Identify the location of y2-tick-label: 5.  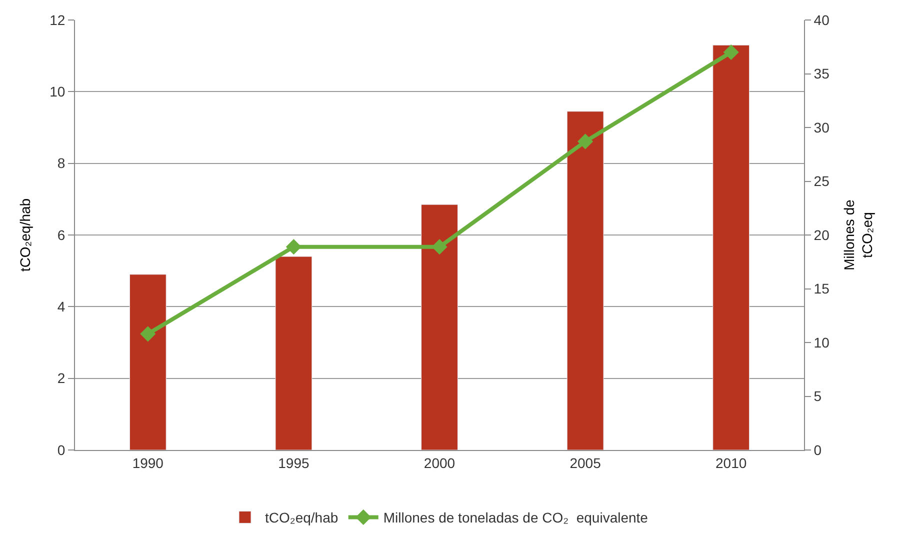
(818, 396).